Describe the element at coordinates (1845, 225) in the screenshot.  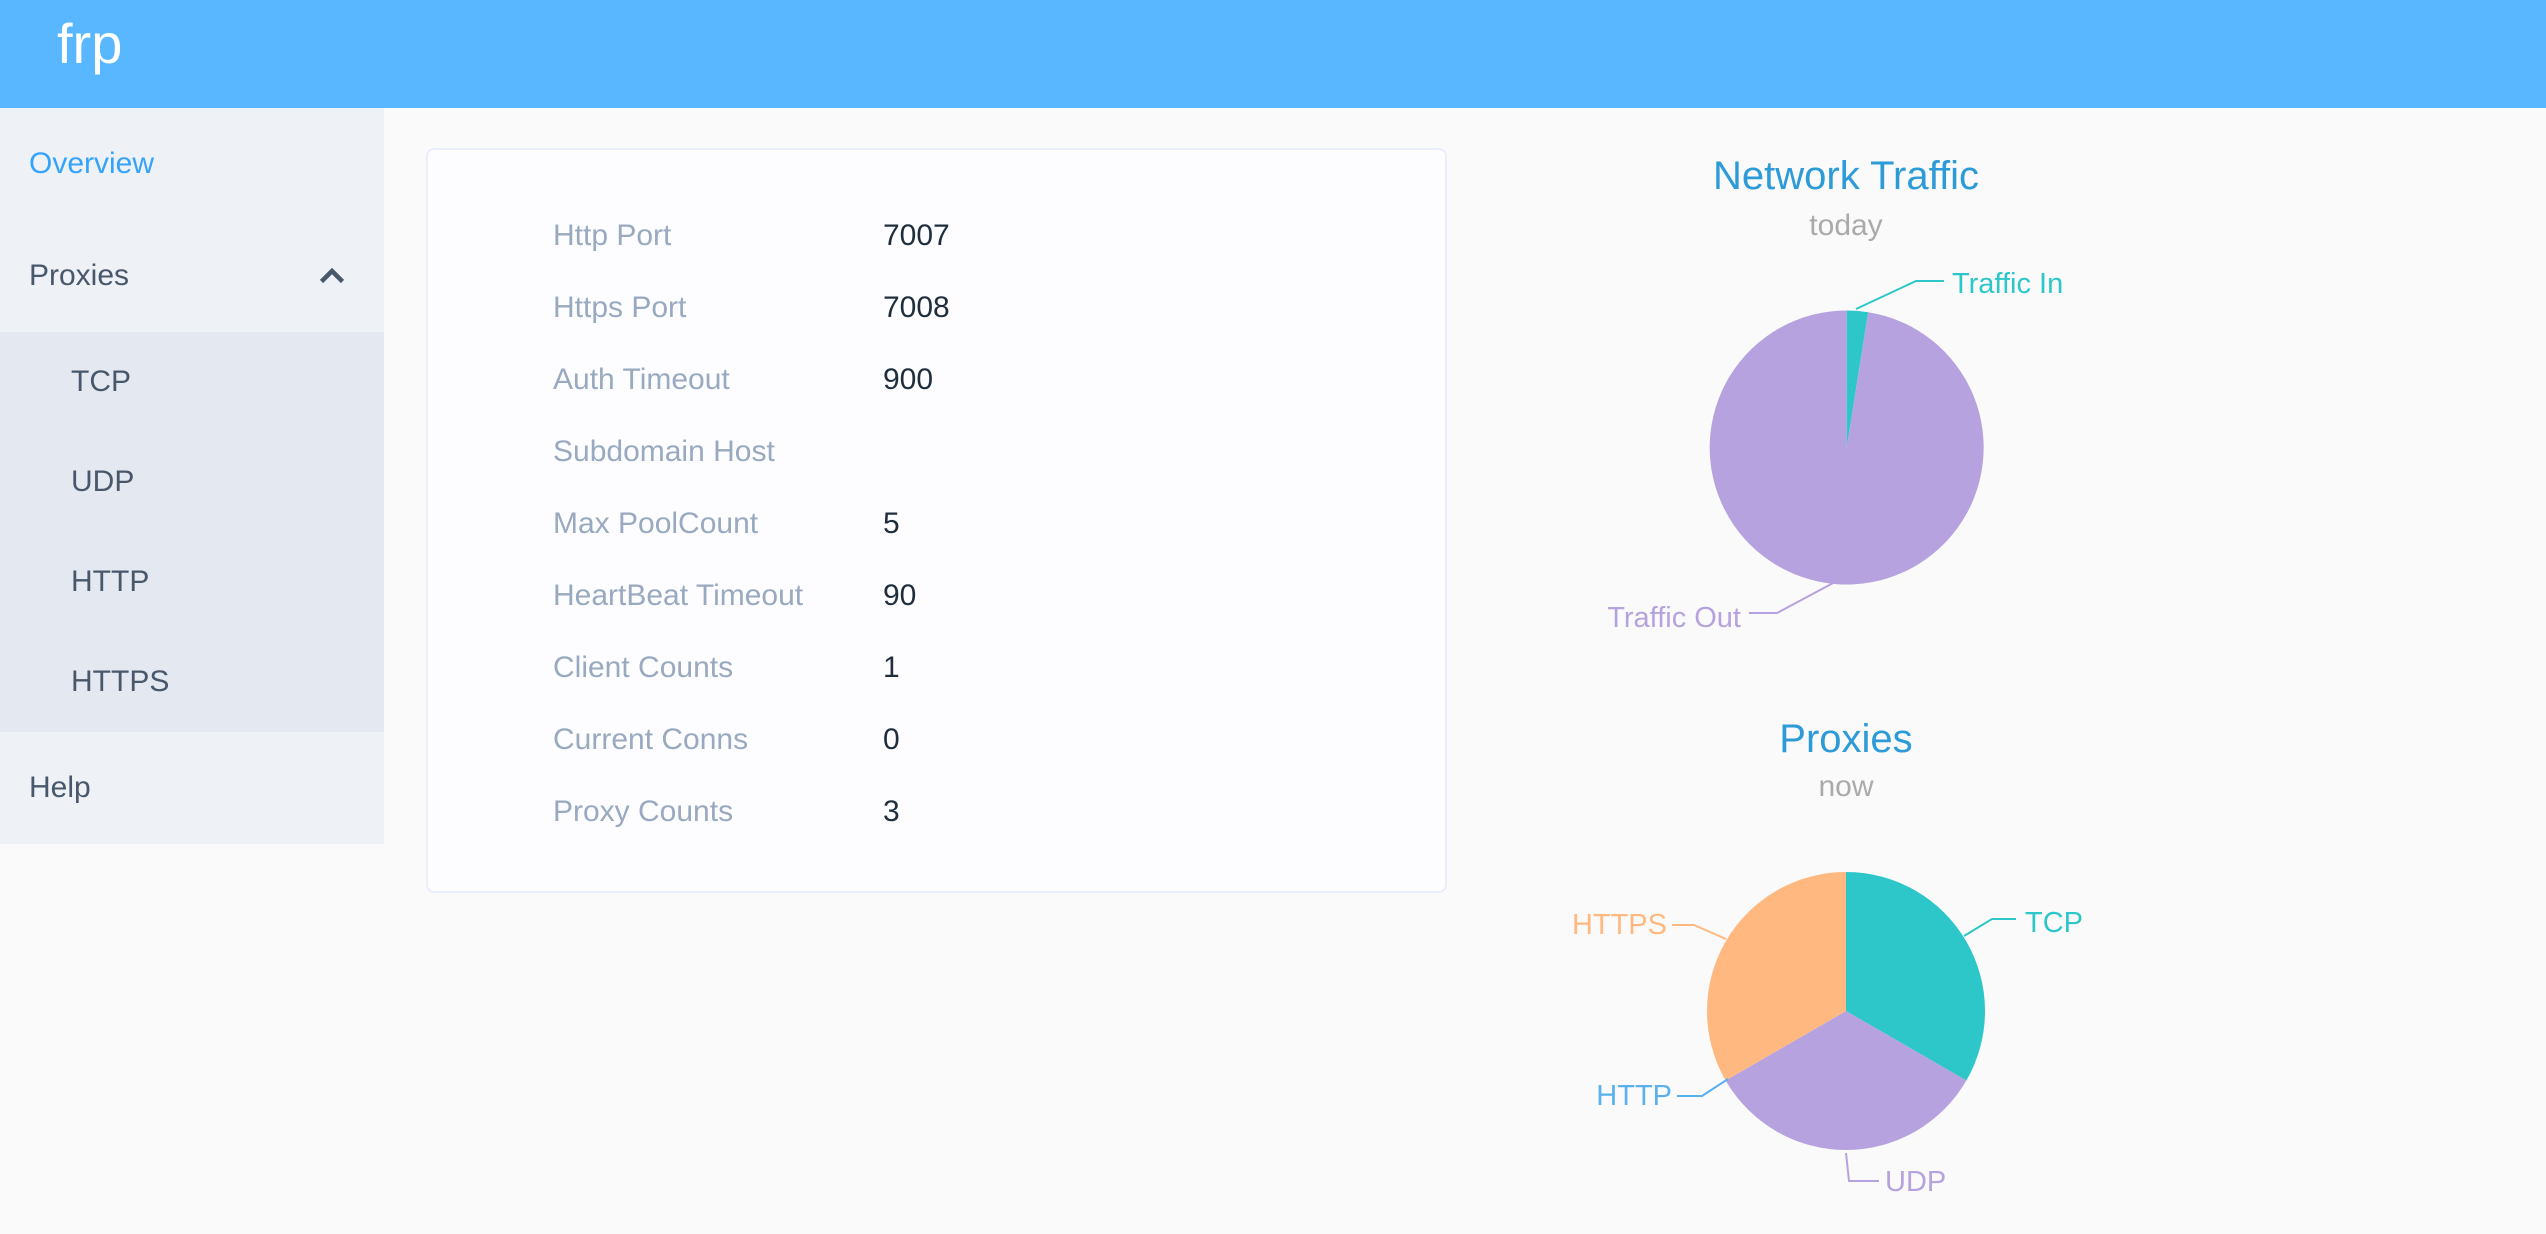
I see `svg-text: today` at that location.